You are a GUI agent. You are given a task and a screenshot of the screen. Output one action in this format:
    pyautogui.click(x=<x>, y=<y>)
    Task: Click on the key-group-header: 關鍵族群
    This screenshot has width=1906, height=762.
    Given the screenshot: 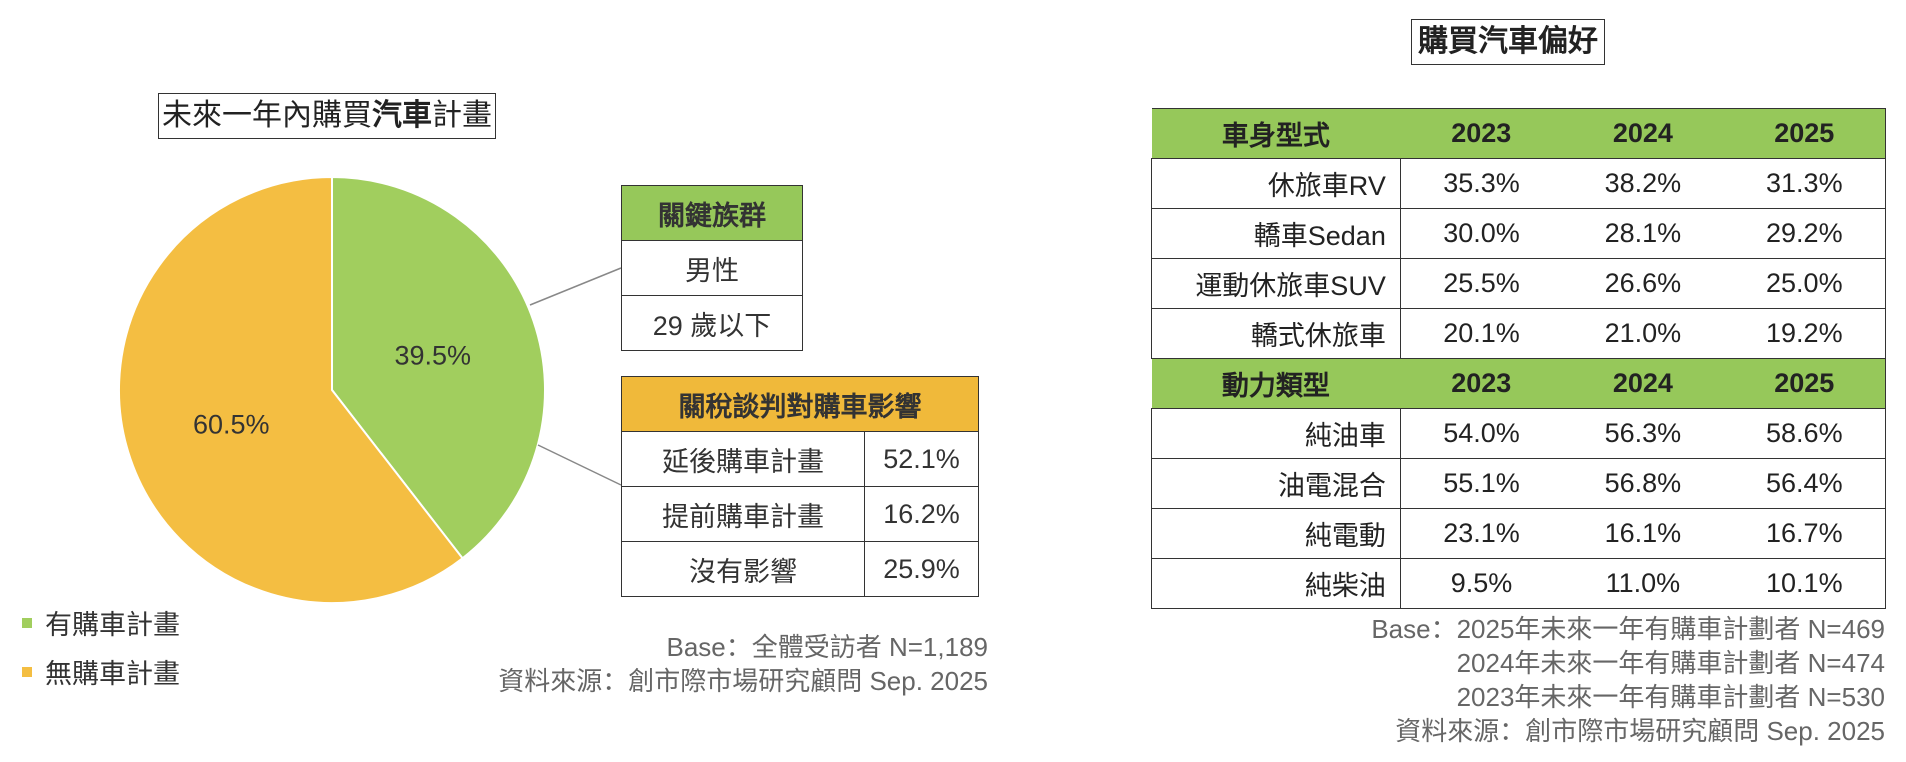 What is the action you would take?
    pyautogui.click(x=712, y=213)
    